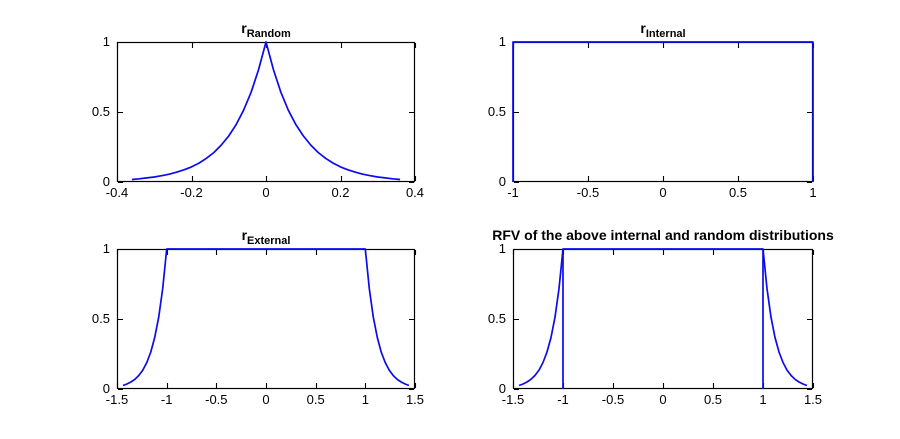  I want to click on subplot-external-title: rExternal, so click(266, 237).